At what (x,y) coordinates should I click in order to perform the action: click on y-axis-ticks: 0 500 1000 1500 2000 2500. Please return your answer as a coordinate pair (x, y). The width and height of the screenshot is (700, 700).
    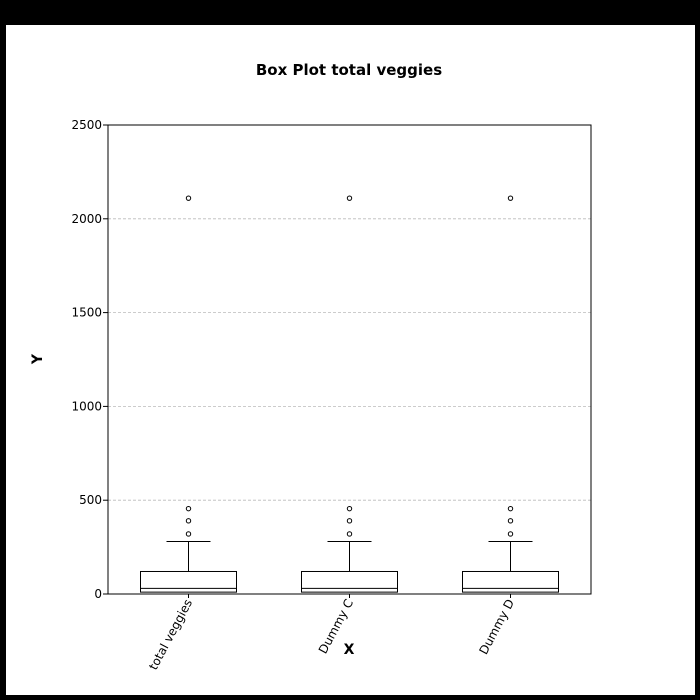
    Looking at the image, I should click on (89, 359).